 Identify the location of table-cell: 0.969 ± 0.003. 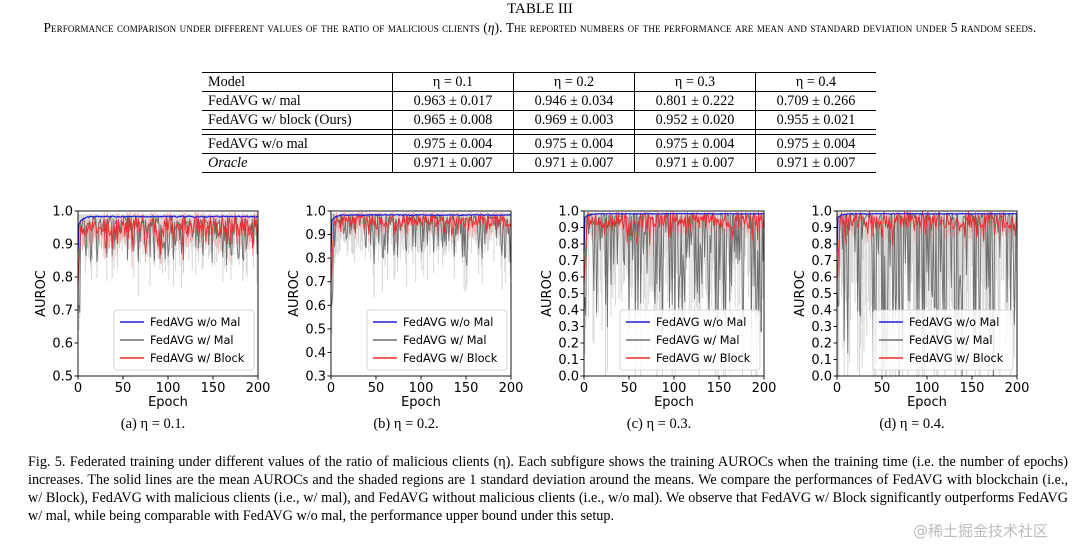
(574, 120).